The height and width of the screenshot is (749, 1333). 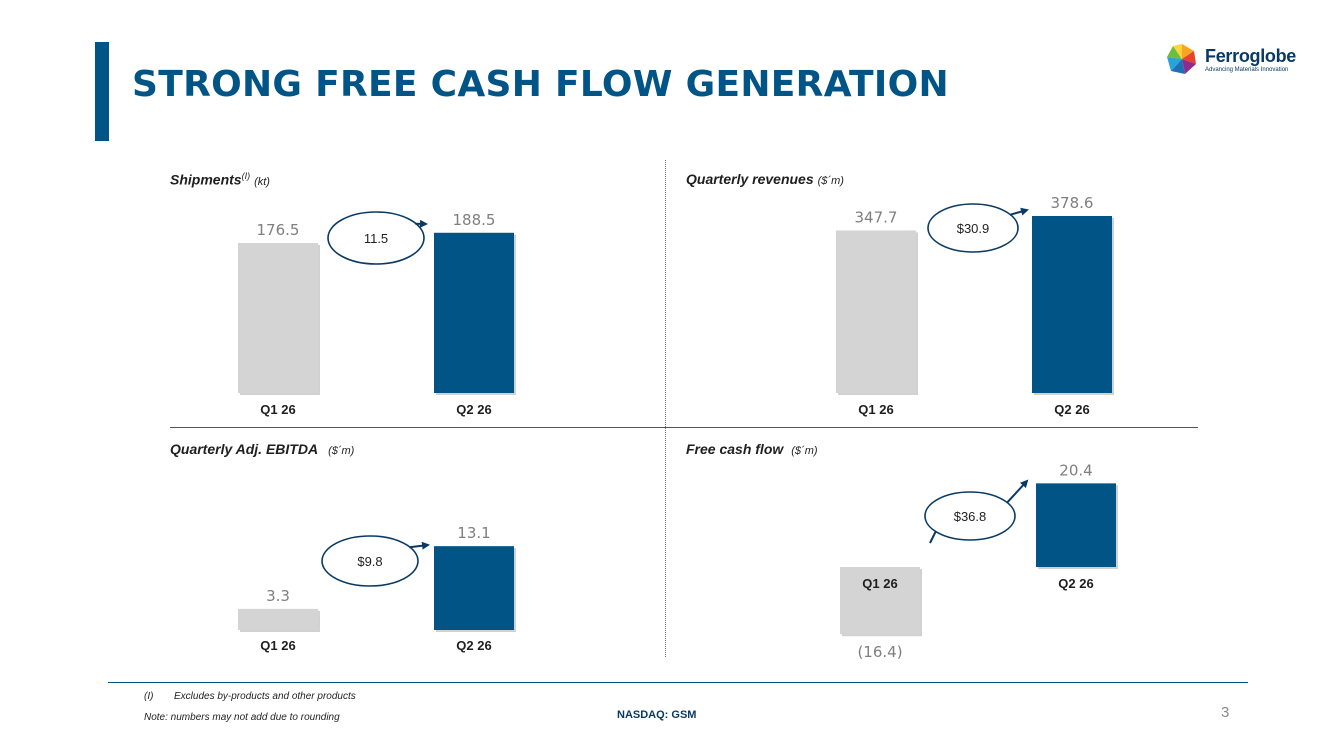 I want to click on logo-mark-icon, so click(x=1181, y=59).